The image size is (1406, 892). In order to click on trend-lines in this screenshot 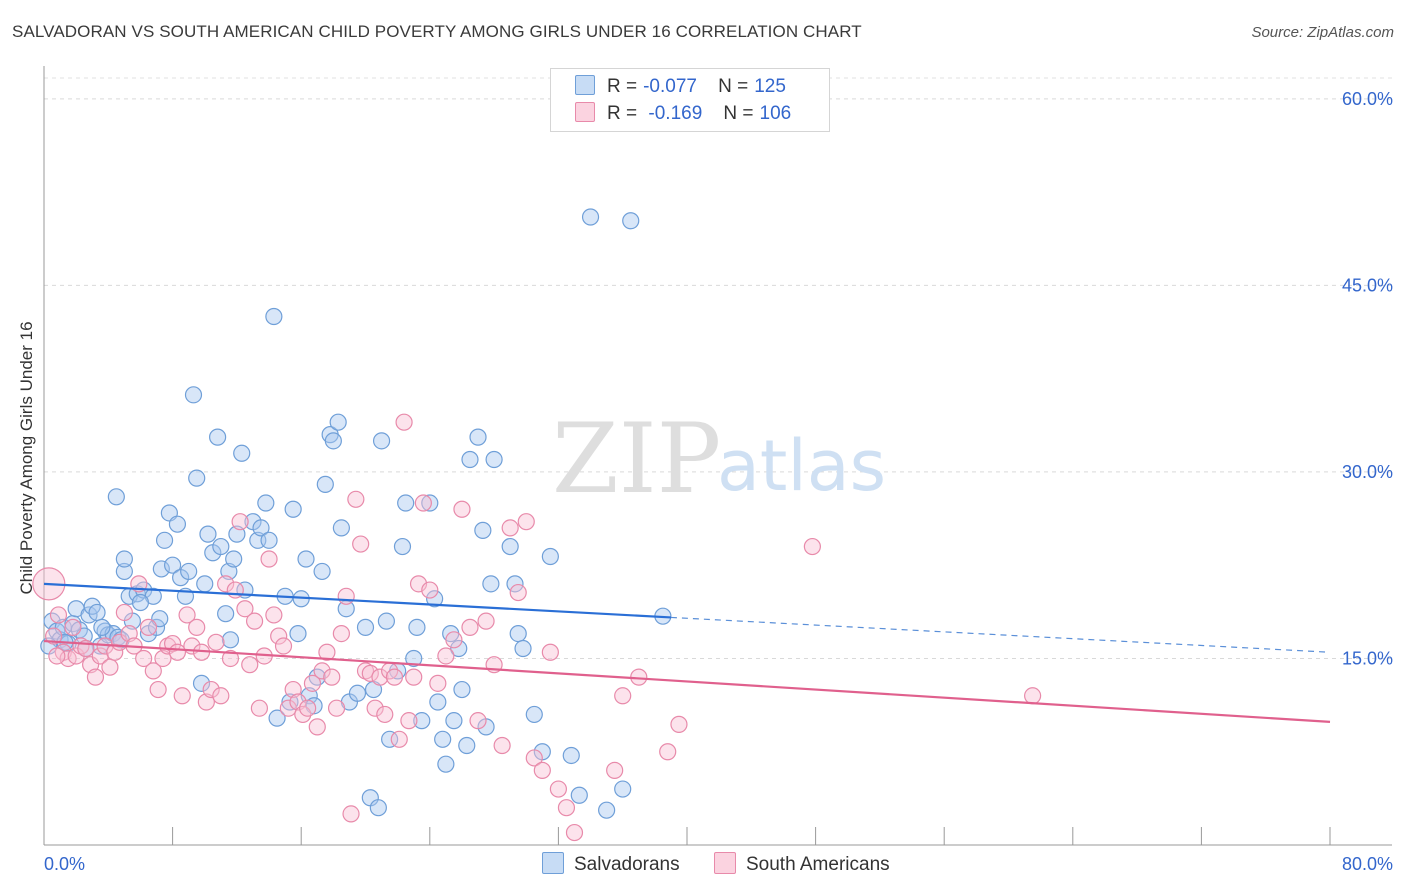, I will do `click(687, 652)`.